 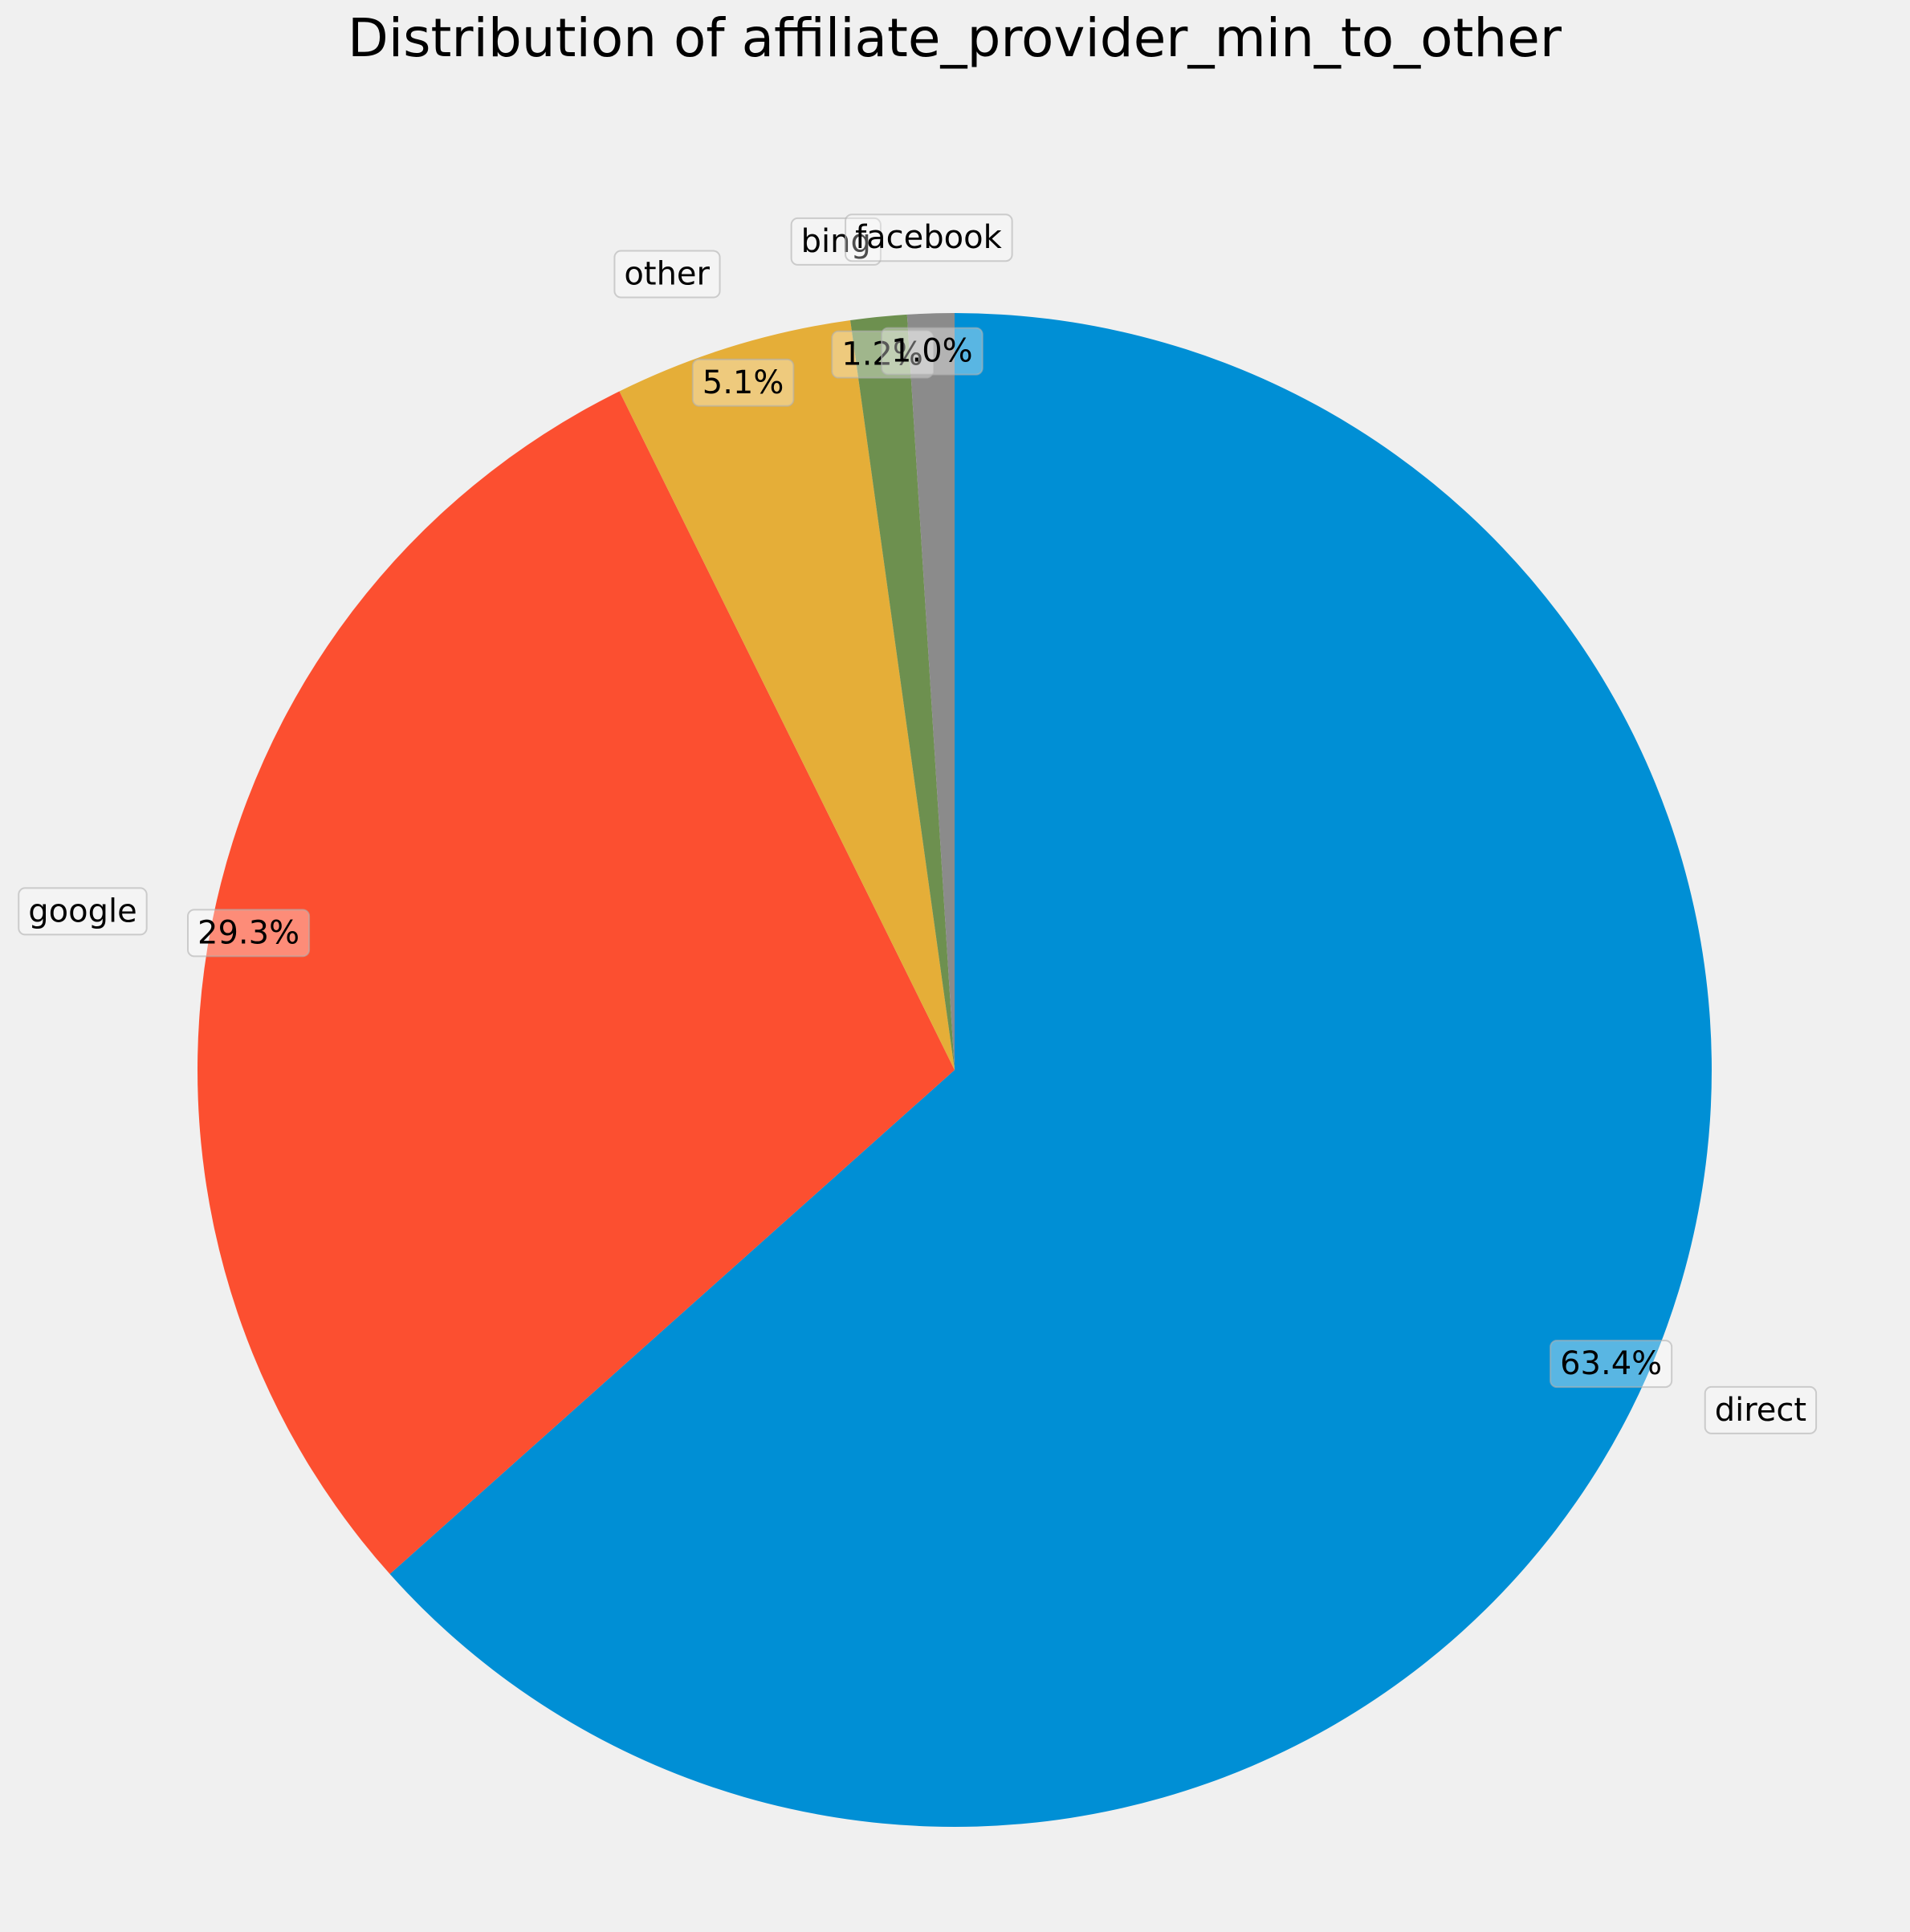 I want to click on slice-pct-other-group: 5.1%, so click(x=743, y=382).